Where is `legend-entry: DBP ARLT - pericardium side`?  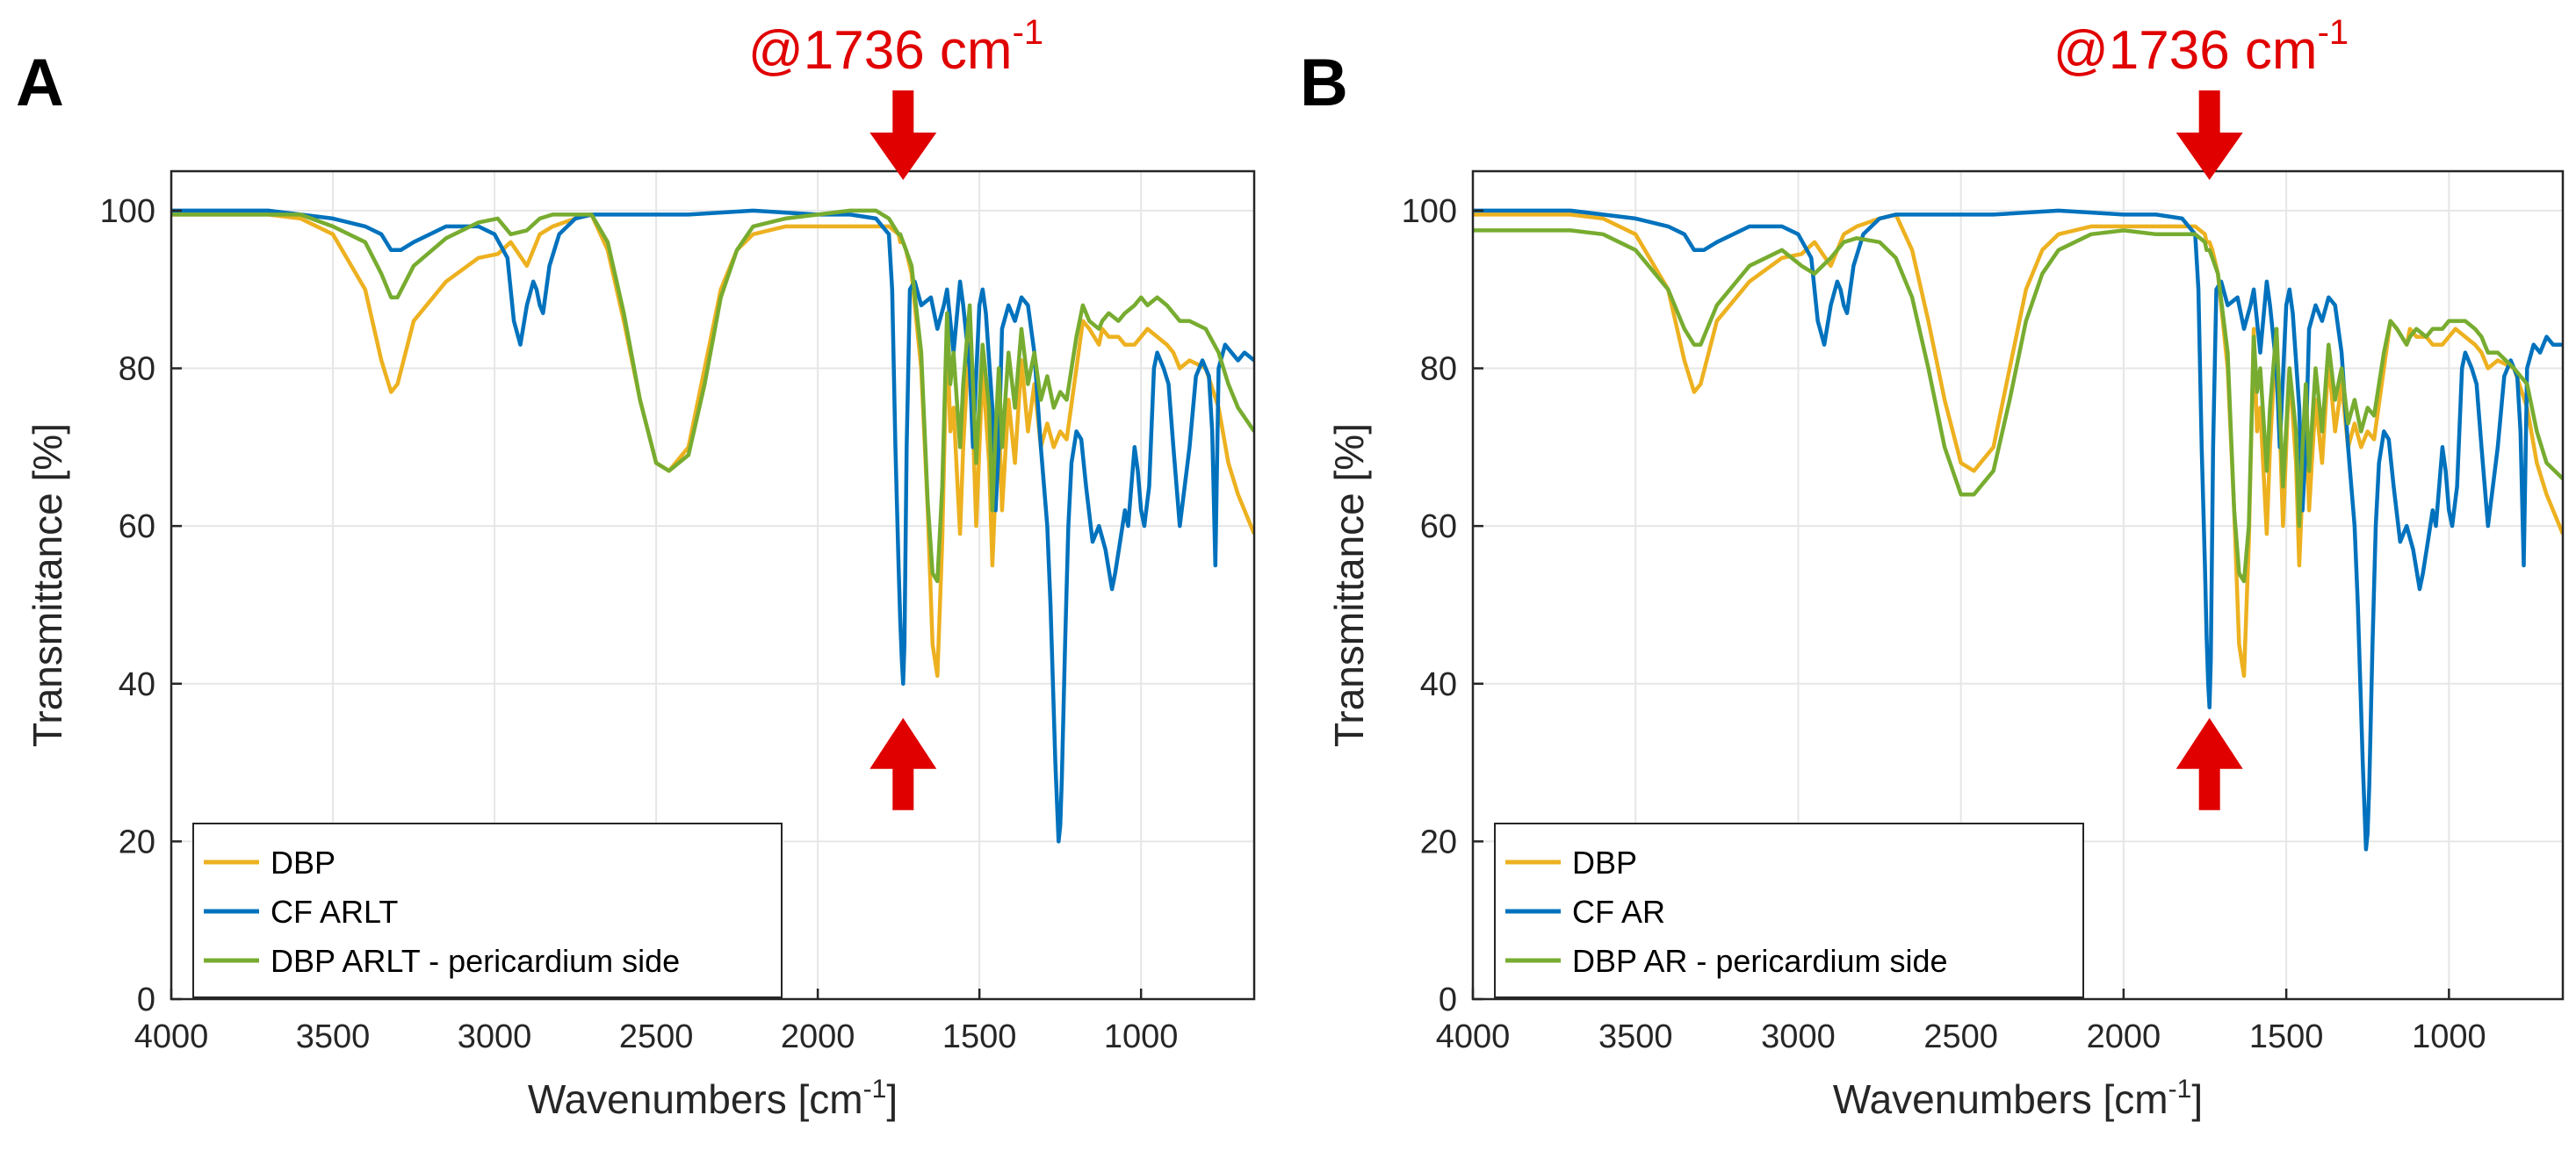
legend-entry: DBP ARLT - pericardium side is located at coordinates (475, 961).